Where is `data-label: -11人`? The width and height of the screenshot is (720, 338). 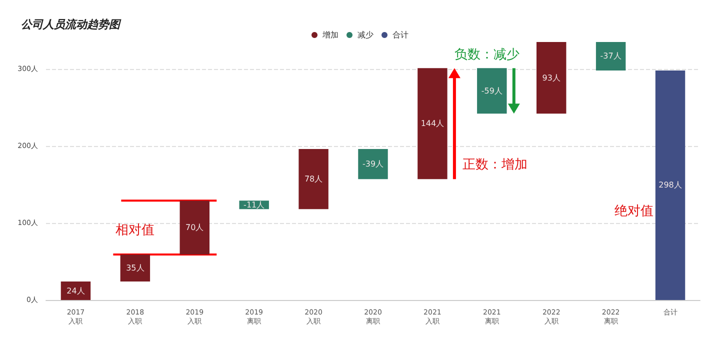 data-label: -11人 is located at coordinates (254, 205).